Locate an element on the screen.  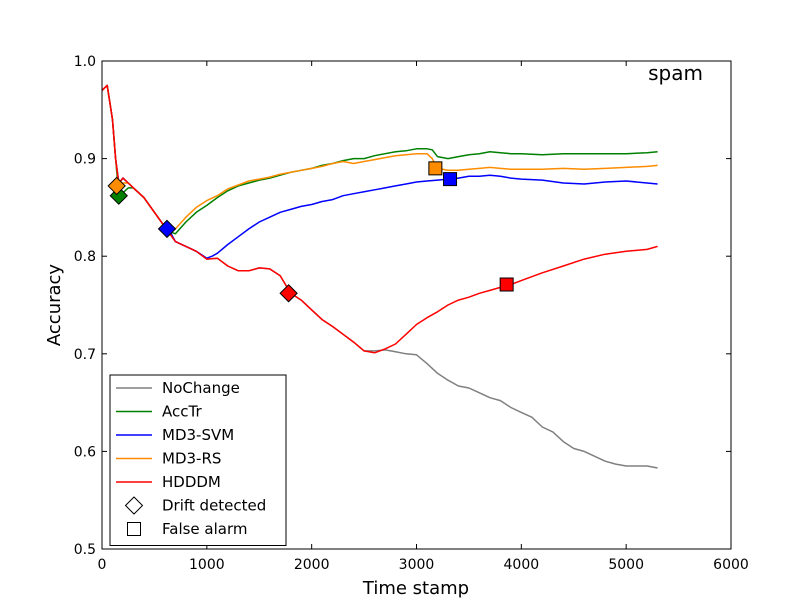
legend-label-md3-svm: MD3-SVM is located at coordinates (198, 435).